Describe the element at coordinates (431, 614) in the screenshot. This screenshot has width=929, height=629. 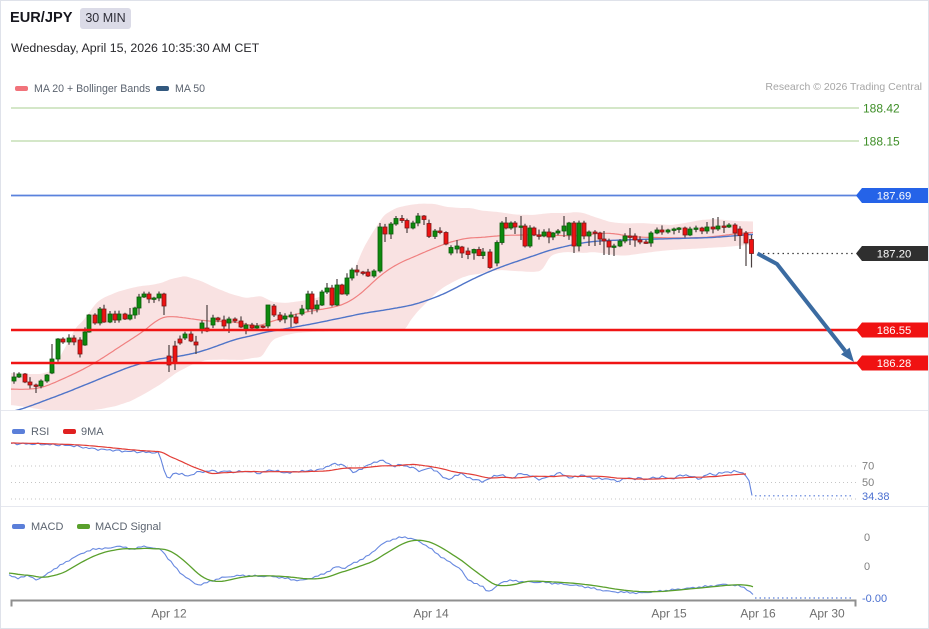
I see `svg-text: Apr 14` at that location.